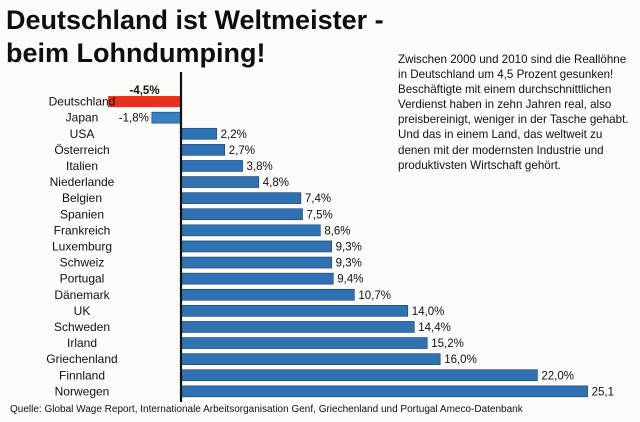  What do you see at coordinates (82, 230) in the screenshot?
I see `category-label: Frankreich` at bounding box center [82, 230].